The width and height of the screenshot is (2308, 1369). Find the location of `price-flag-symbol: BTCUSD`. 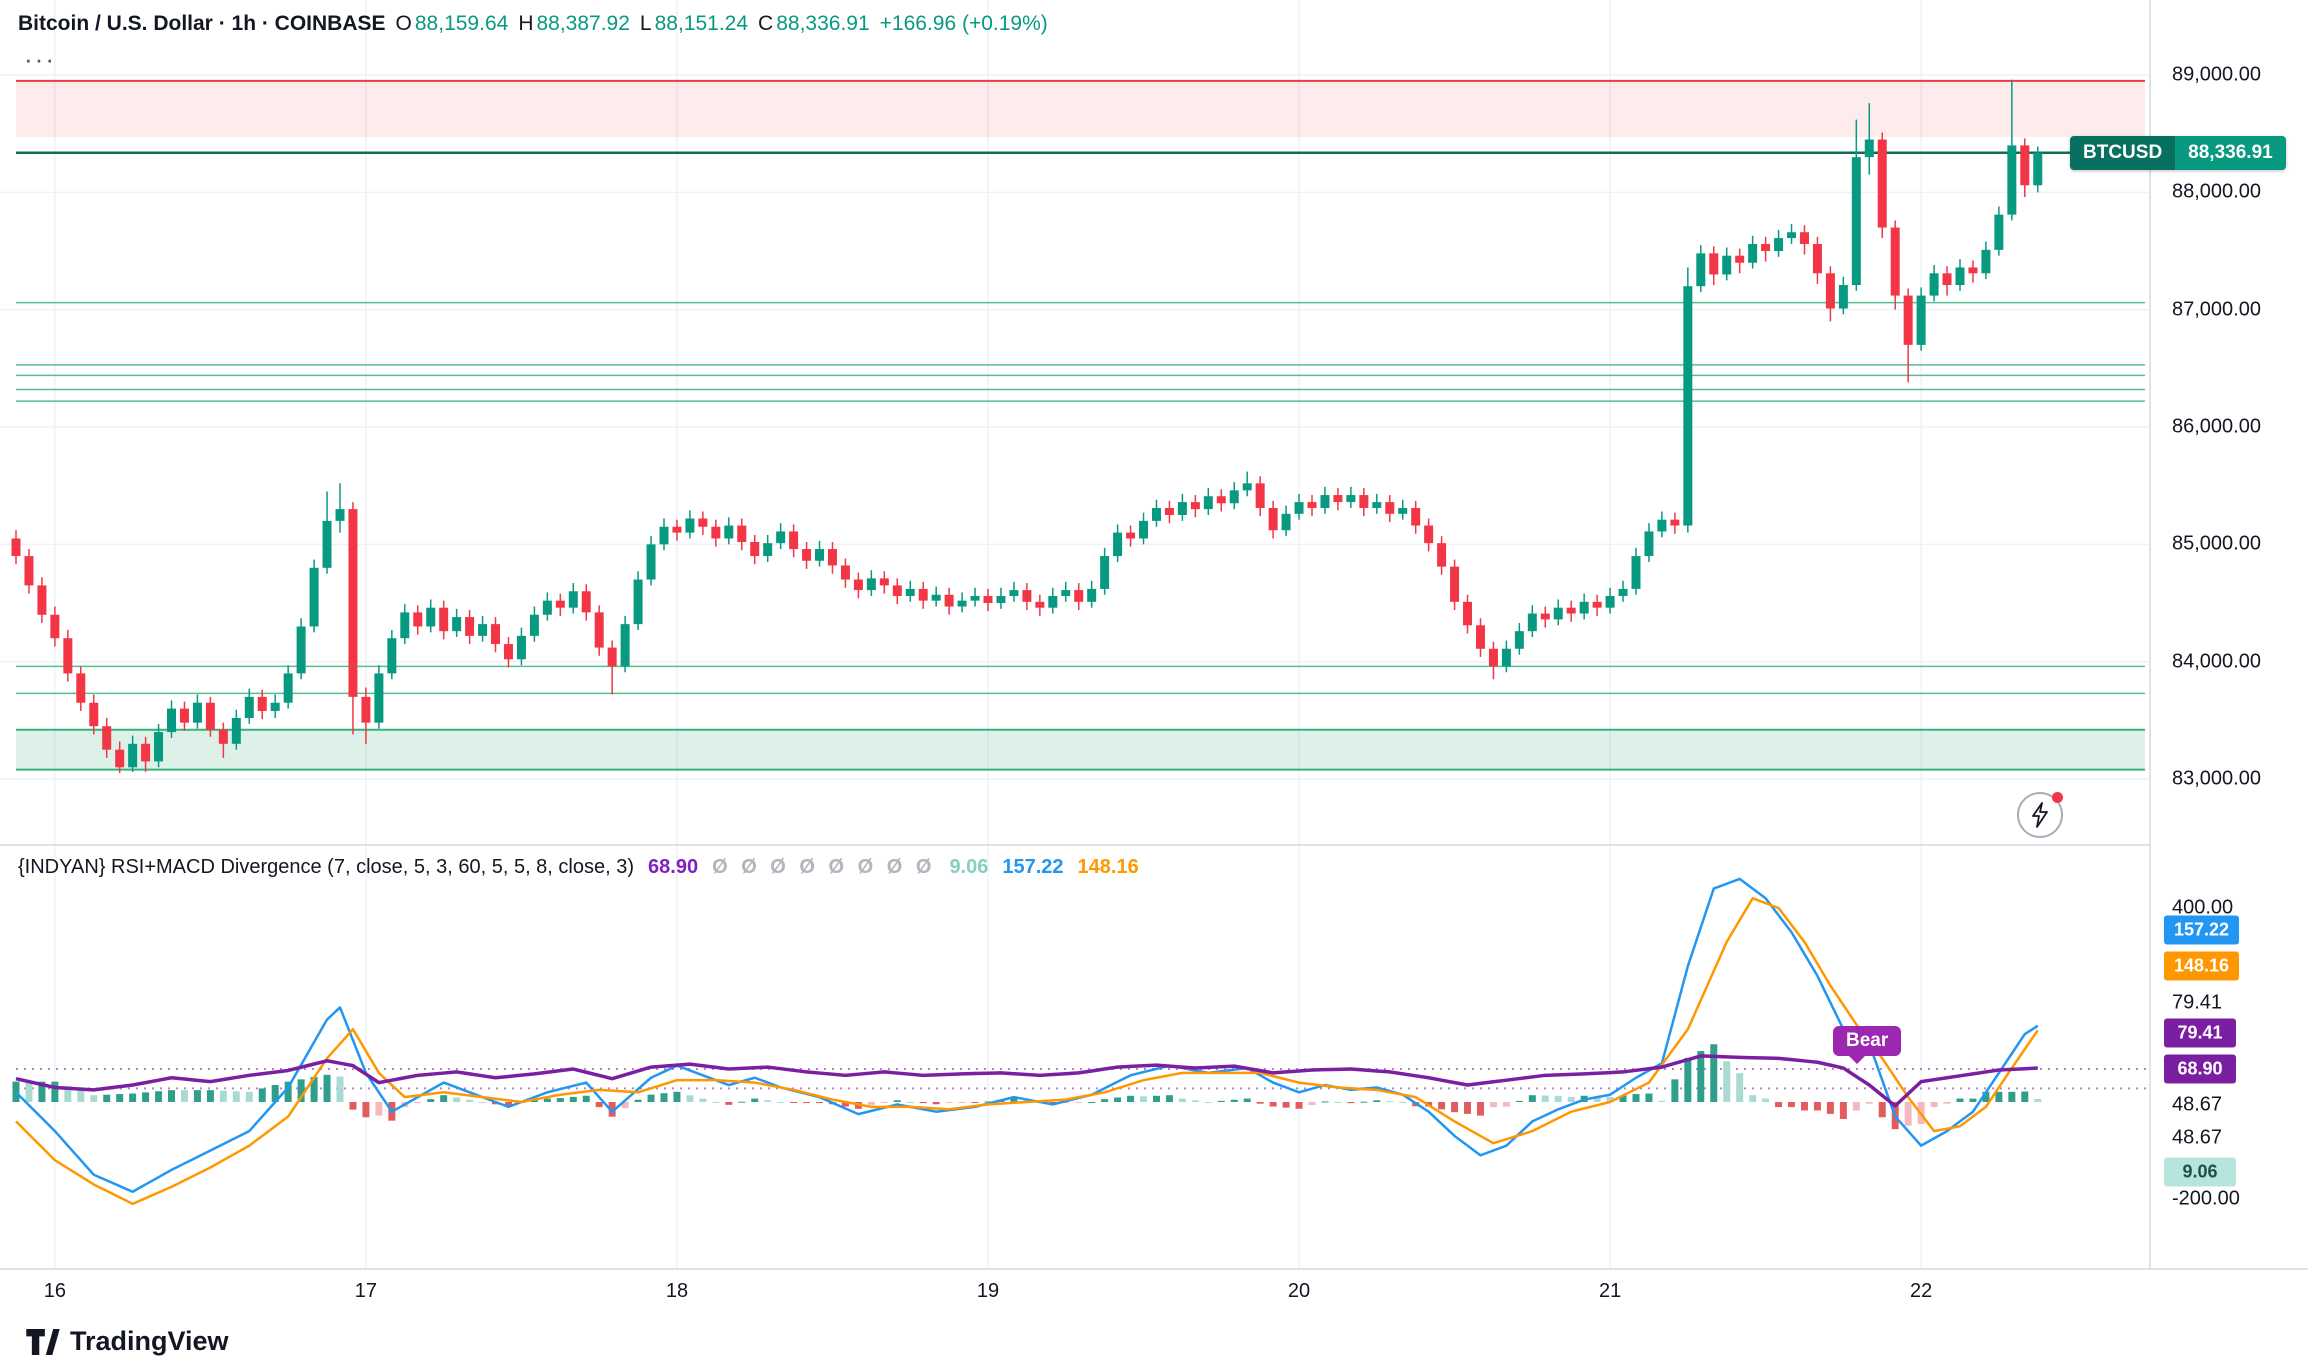

price-flag-symbol: BTCUSD is located at coordinates (2123, 152).